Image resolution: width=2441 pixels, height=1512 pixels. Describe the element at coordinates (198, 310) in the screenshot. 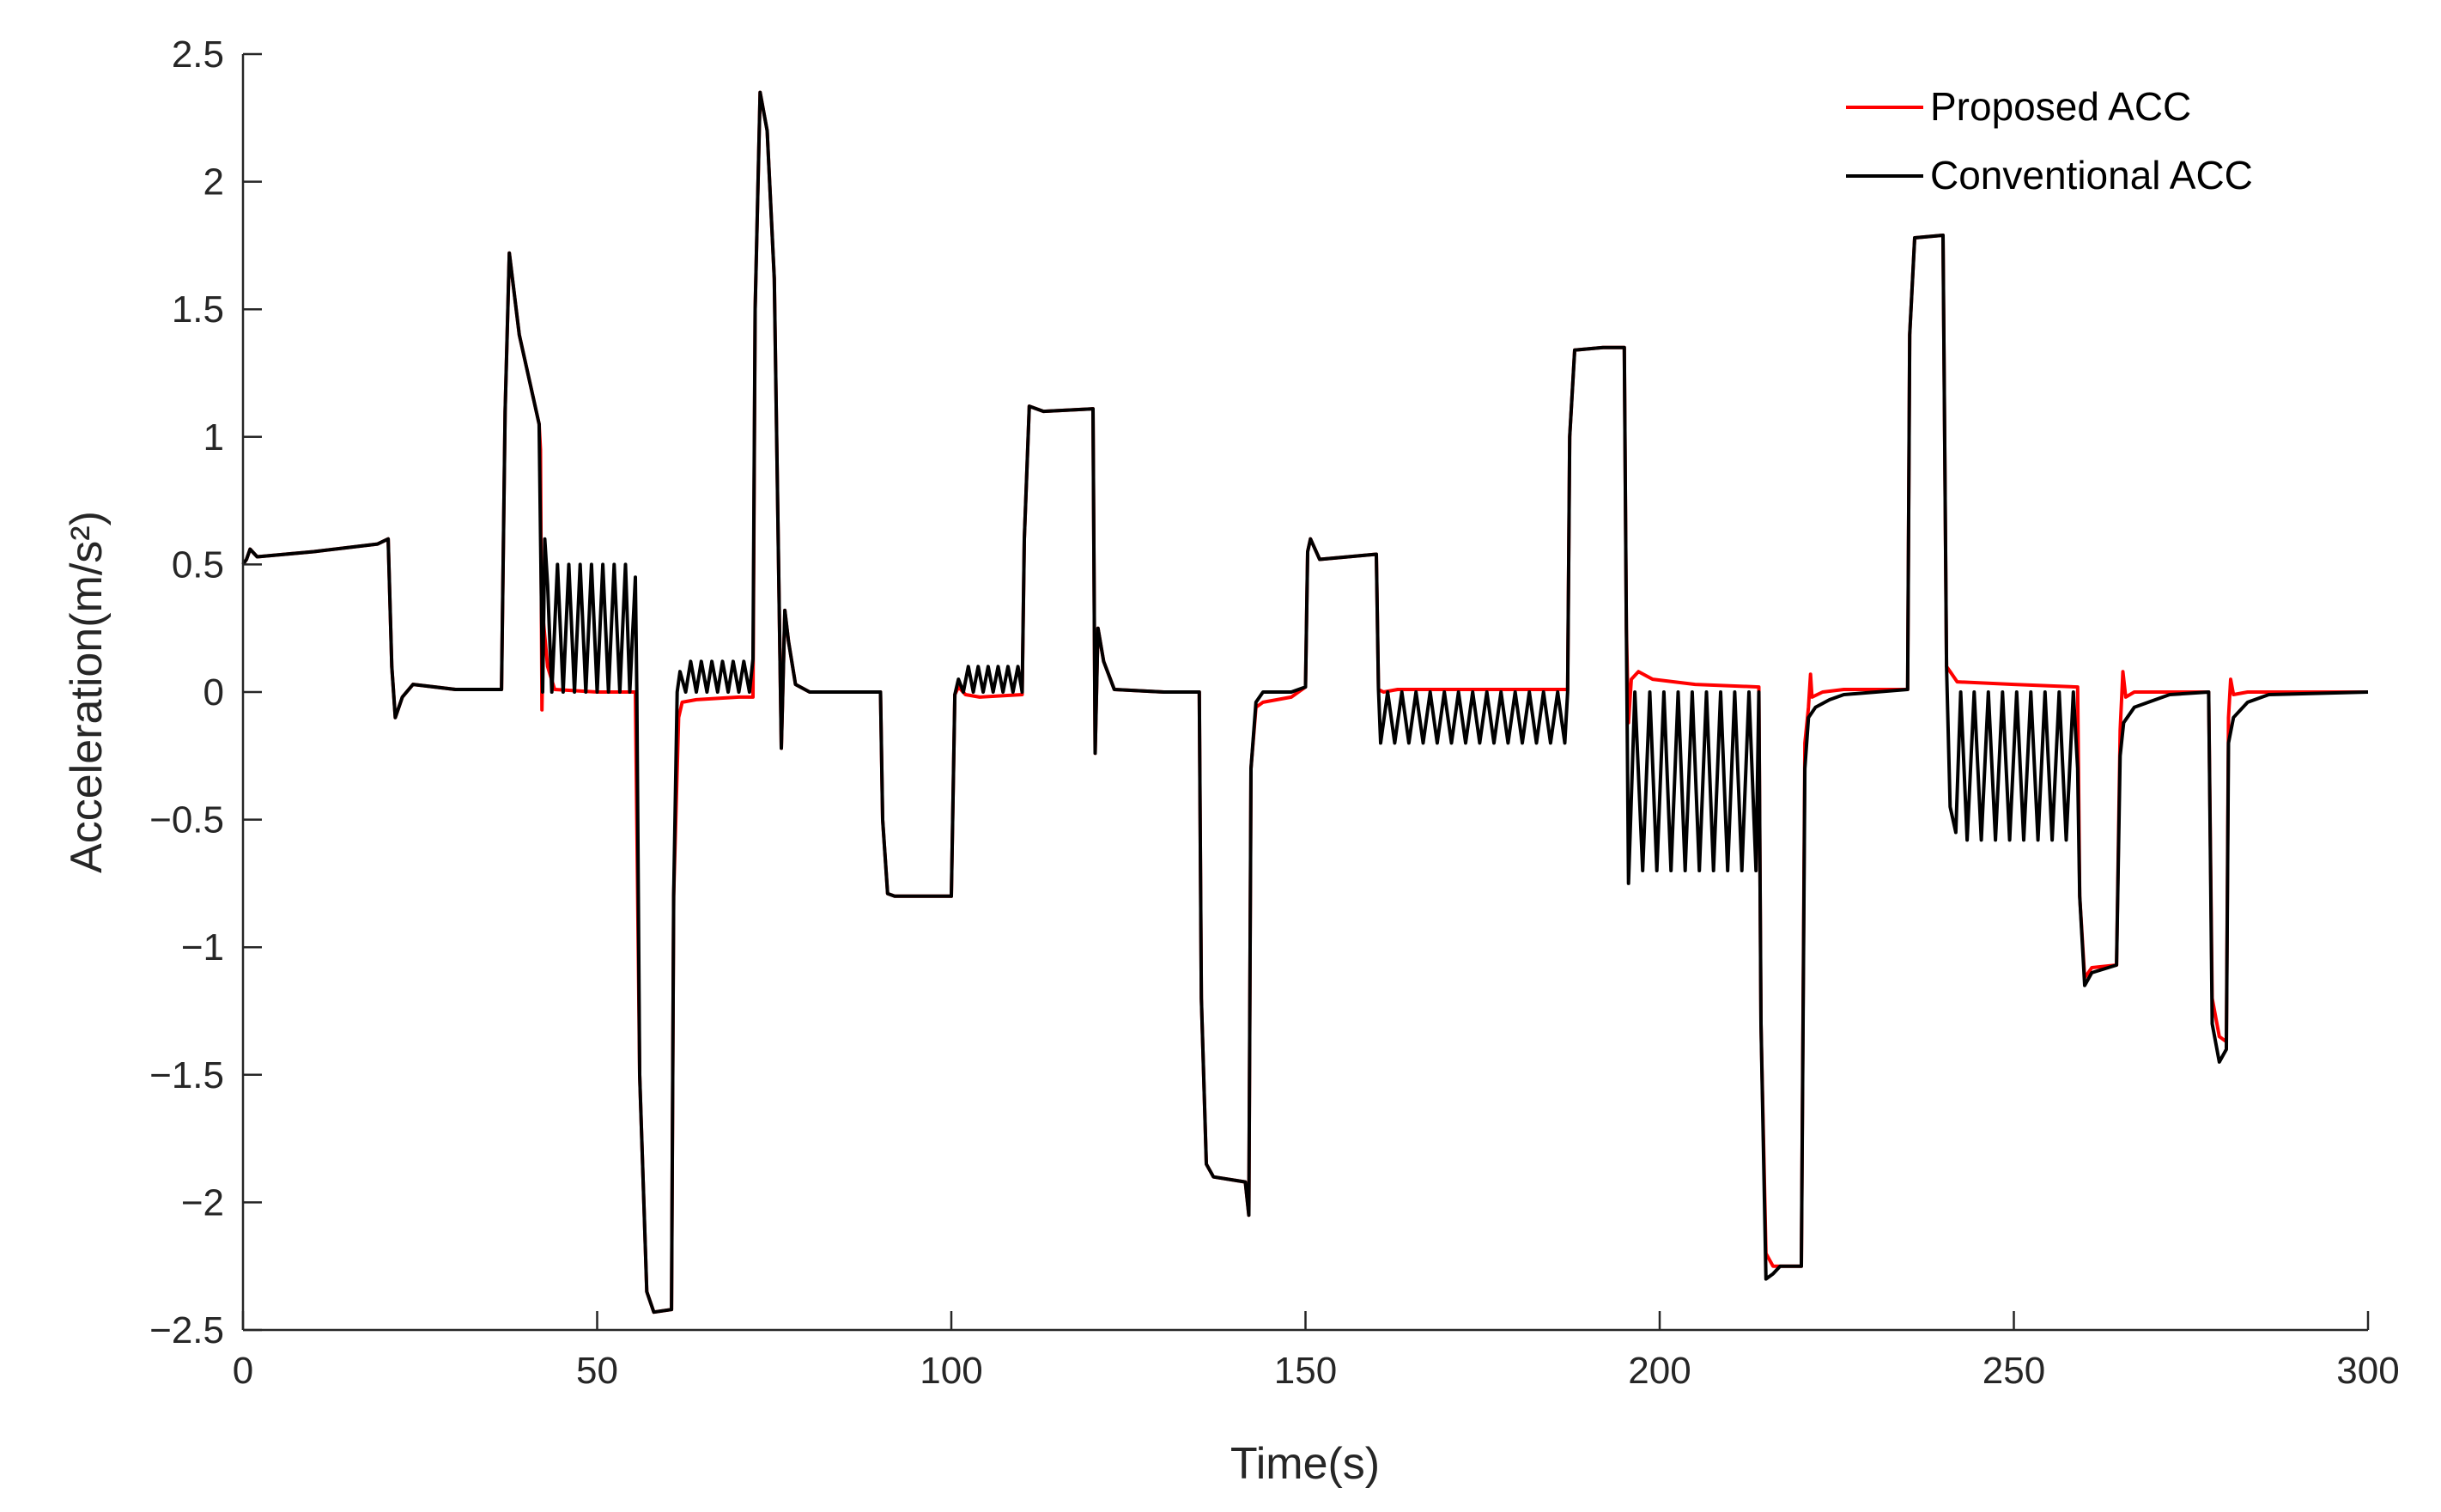

I see `y-tick-label: 1.5` at that location.